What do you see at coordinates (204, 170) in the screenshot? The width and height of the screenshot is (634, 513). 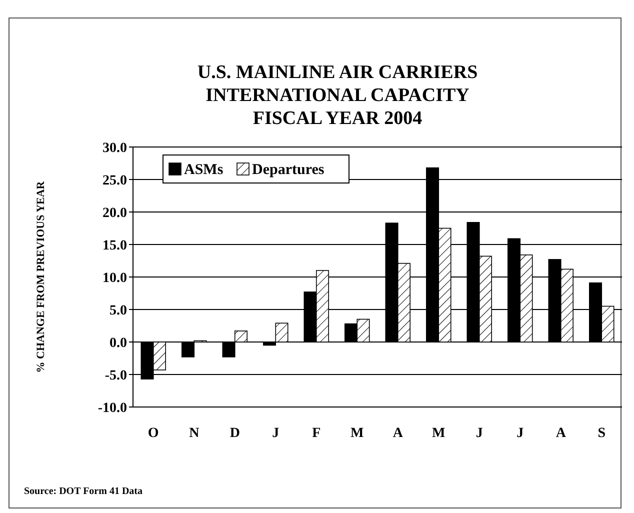 I see `legend-label: ASMs` at bounding box center [204, 170].